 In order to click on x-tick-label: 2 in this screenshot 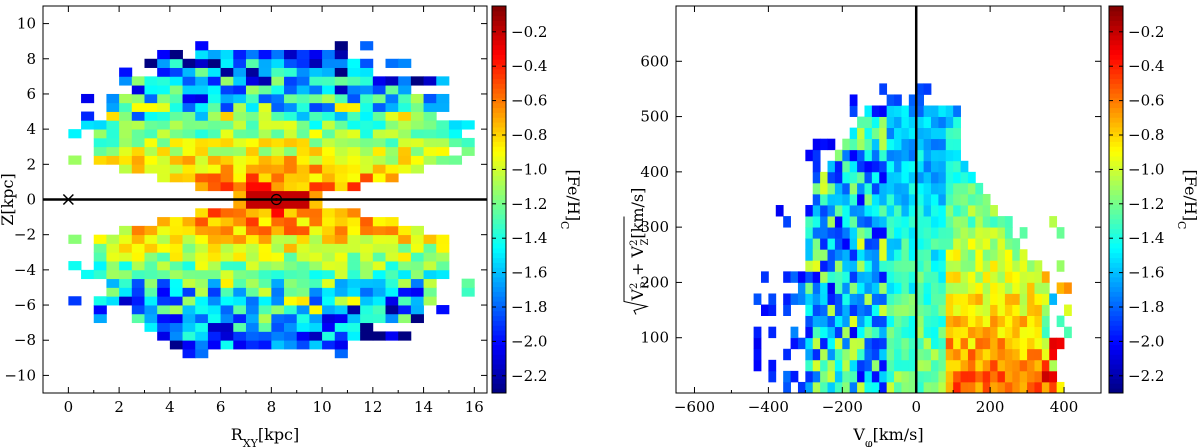, I will do `click(119, 407)`.